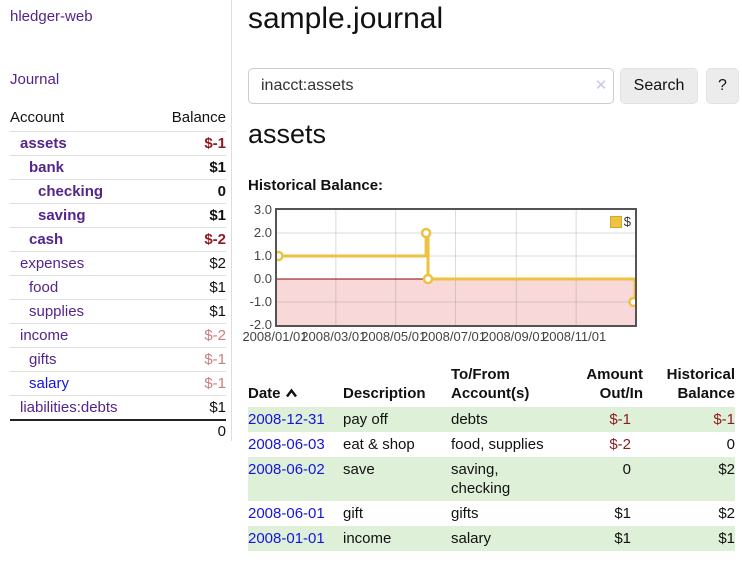  I want to click on transaction-balance: $-1, so click(724, 419).